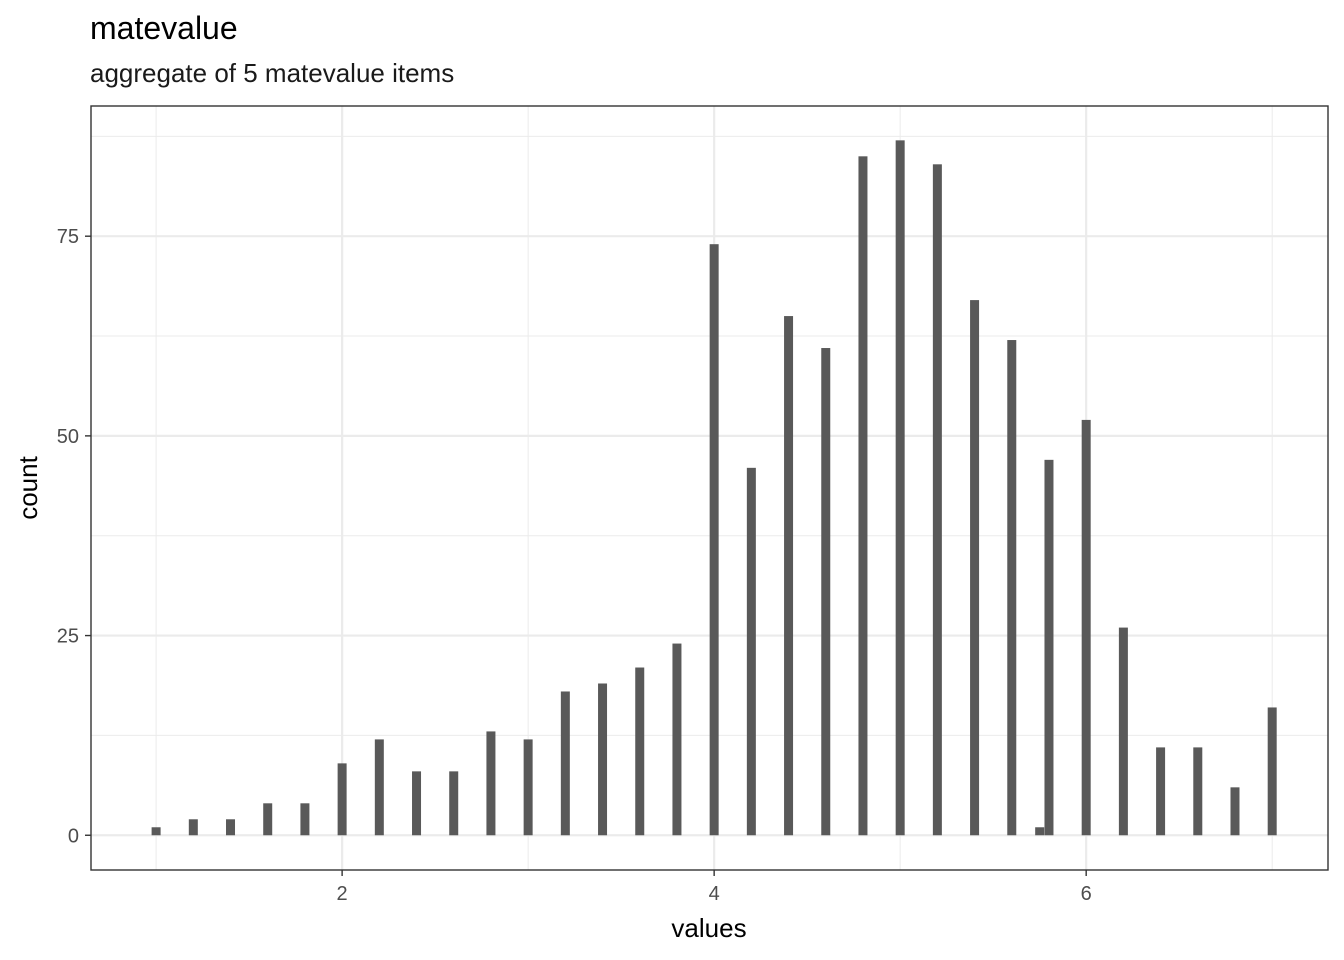  Describe the element at coordinates (68, 437) in the screenshot. I see `y-tick-label: 50` at that location.